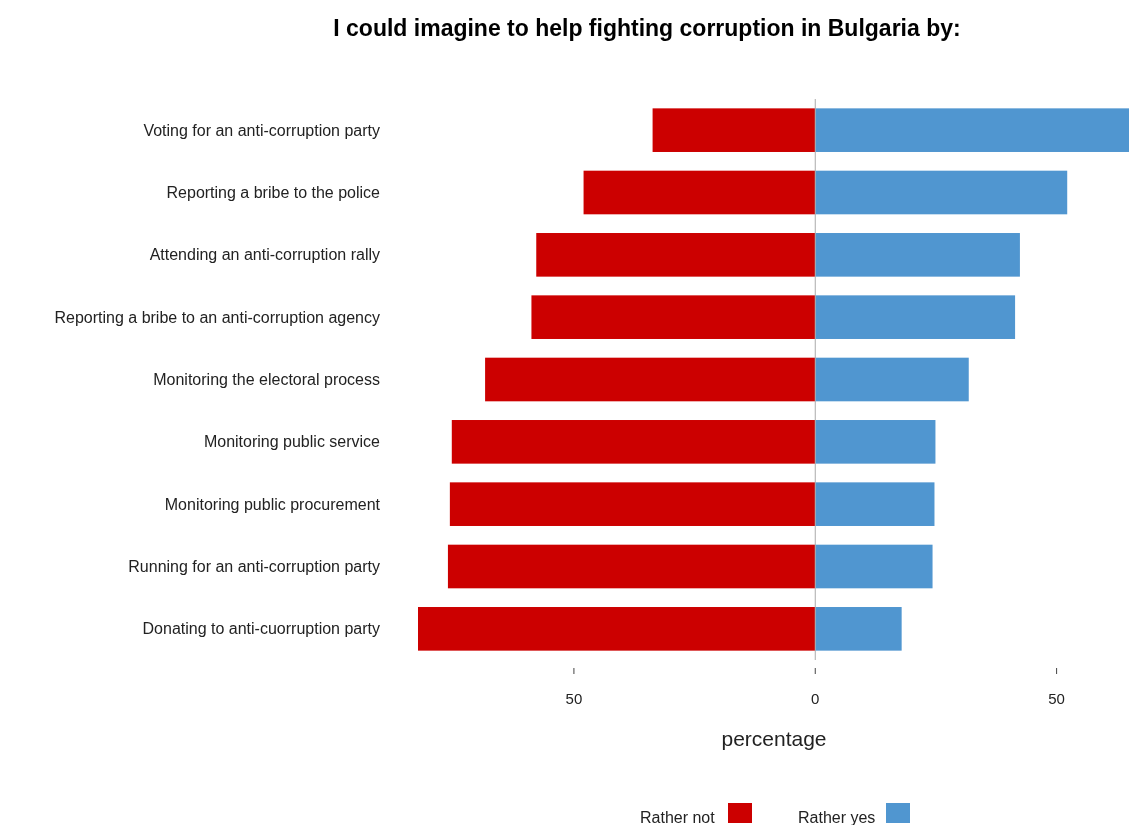  What do you see at coordinates (266, 379) in the screenshot?
I see `y-tick-label: Monitoring the electoral process` at bounding box center [266, 379].